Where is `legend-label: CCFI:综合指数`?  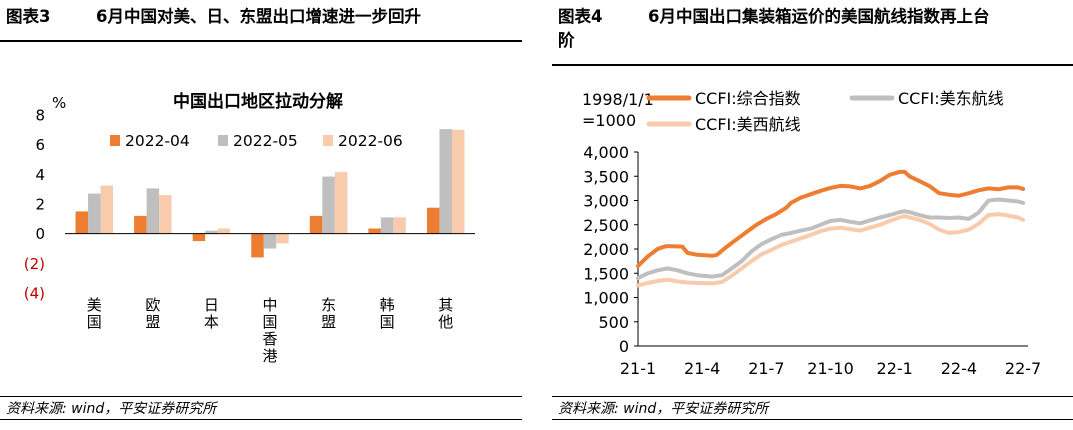
legend-label: CCFI:综合指数 is located at coordinates (748, 98).